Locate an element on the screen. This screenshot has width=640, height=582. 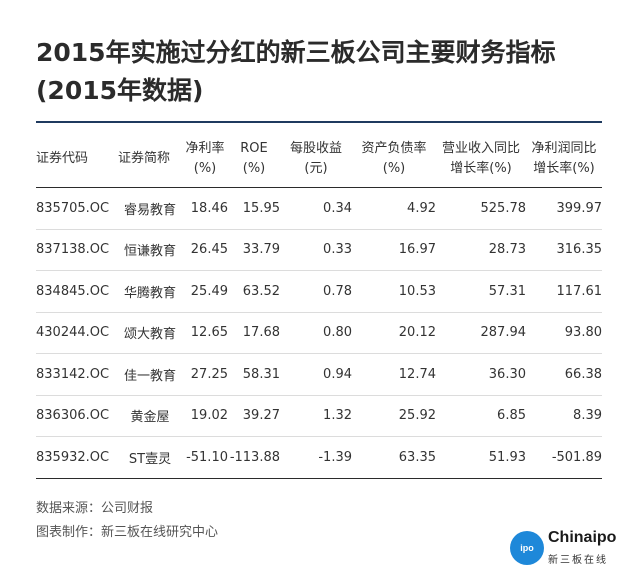
data-source-note: 数据来源：公司财报 is located at coordinates (95, 508).